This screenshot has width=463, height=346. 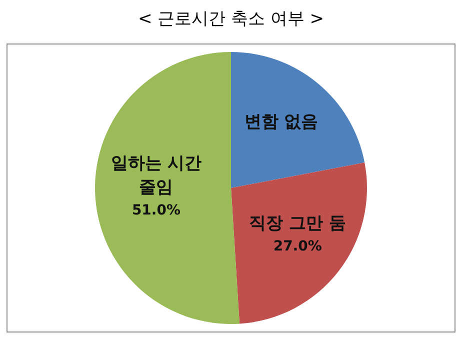 I want to click on slice-label: 직장 그만 둠, so click(x=297, y=224).